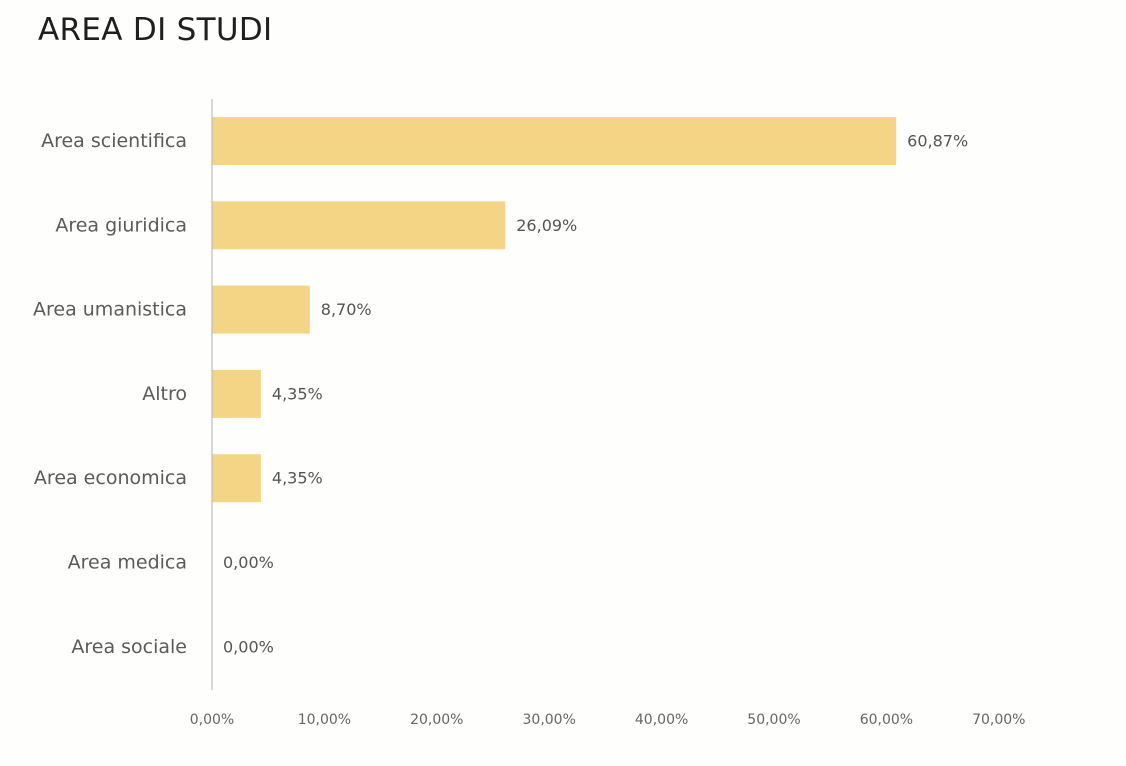 This screenshot has height=766, width=1126. What do you see at coordinates (436, 720) in the screenshot?
I see `x-tick-label: 20,00%` at bounding box center [436, 720].